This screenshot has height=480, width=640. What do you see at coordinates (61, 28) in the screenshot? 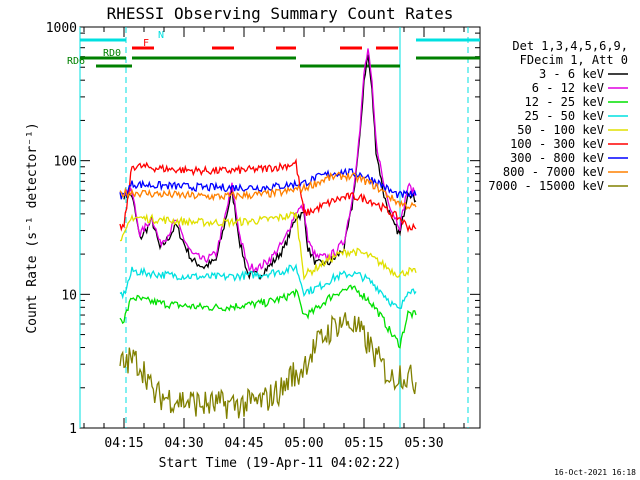
I see `y-tick-label: 1000` at bounding box center [61, 28].